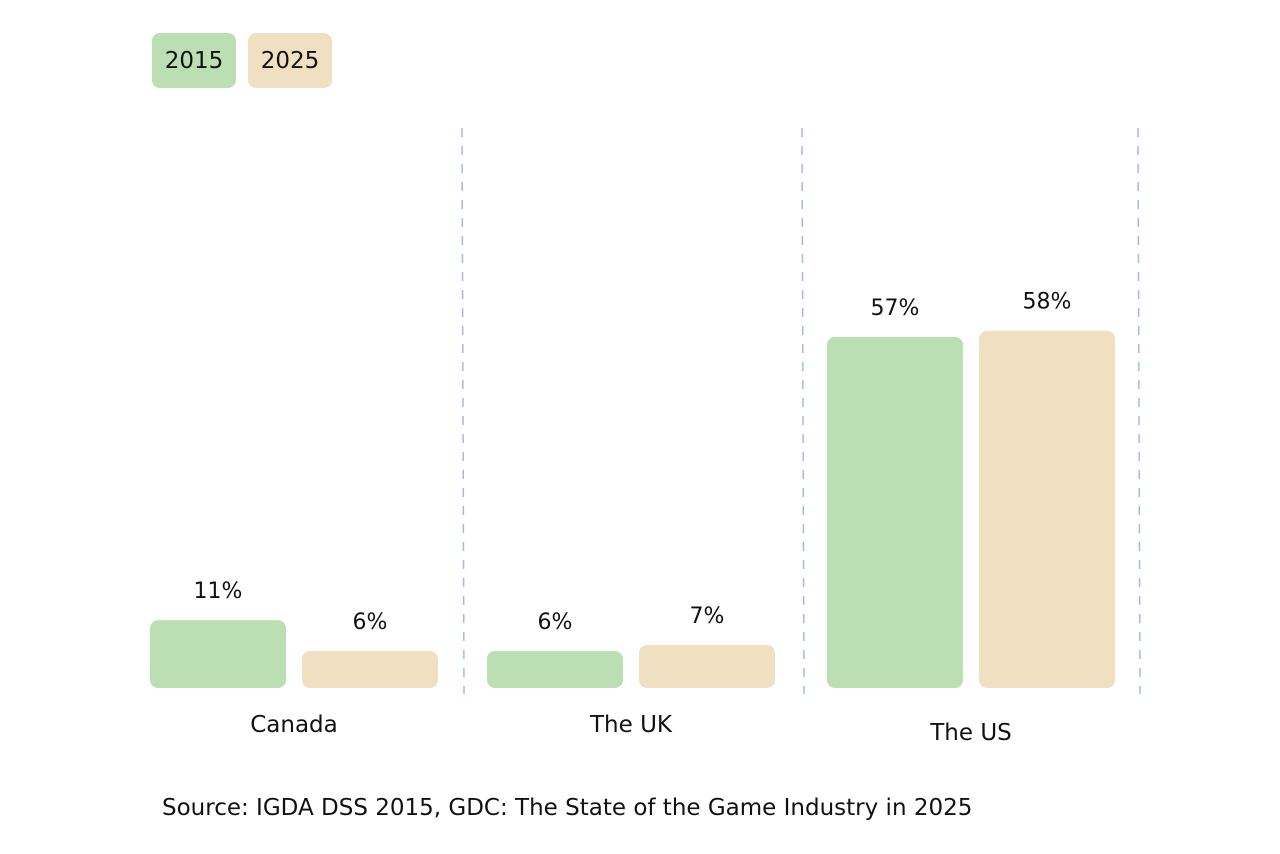 The image size is (1280, 854). What do you see at coordinates (707, 616) in the screenshot?
I see `value-label-the-uk-2025: 7%` at bounding box center [707, 616].